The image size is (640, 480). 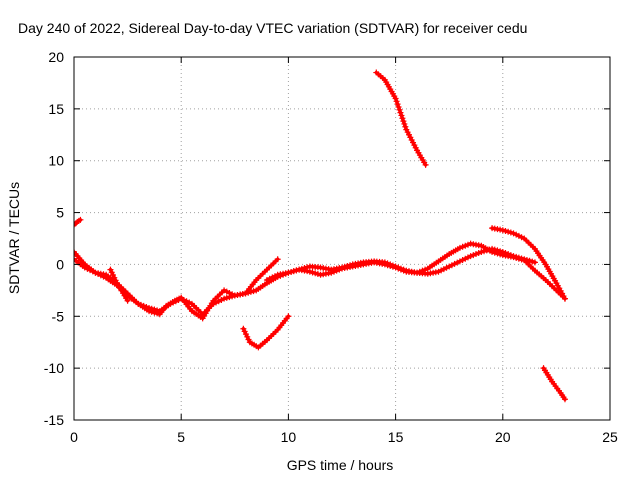 What do you see at coordinates (344, 437) in the screenshot?
I see `x-tick-labels: 0 5 10 15 20 25` at bounding box center [344, 437].